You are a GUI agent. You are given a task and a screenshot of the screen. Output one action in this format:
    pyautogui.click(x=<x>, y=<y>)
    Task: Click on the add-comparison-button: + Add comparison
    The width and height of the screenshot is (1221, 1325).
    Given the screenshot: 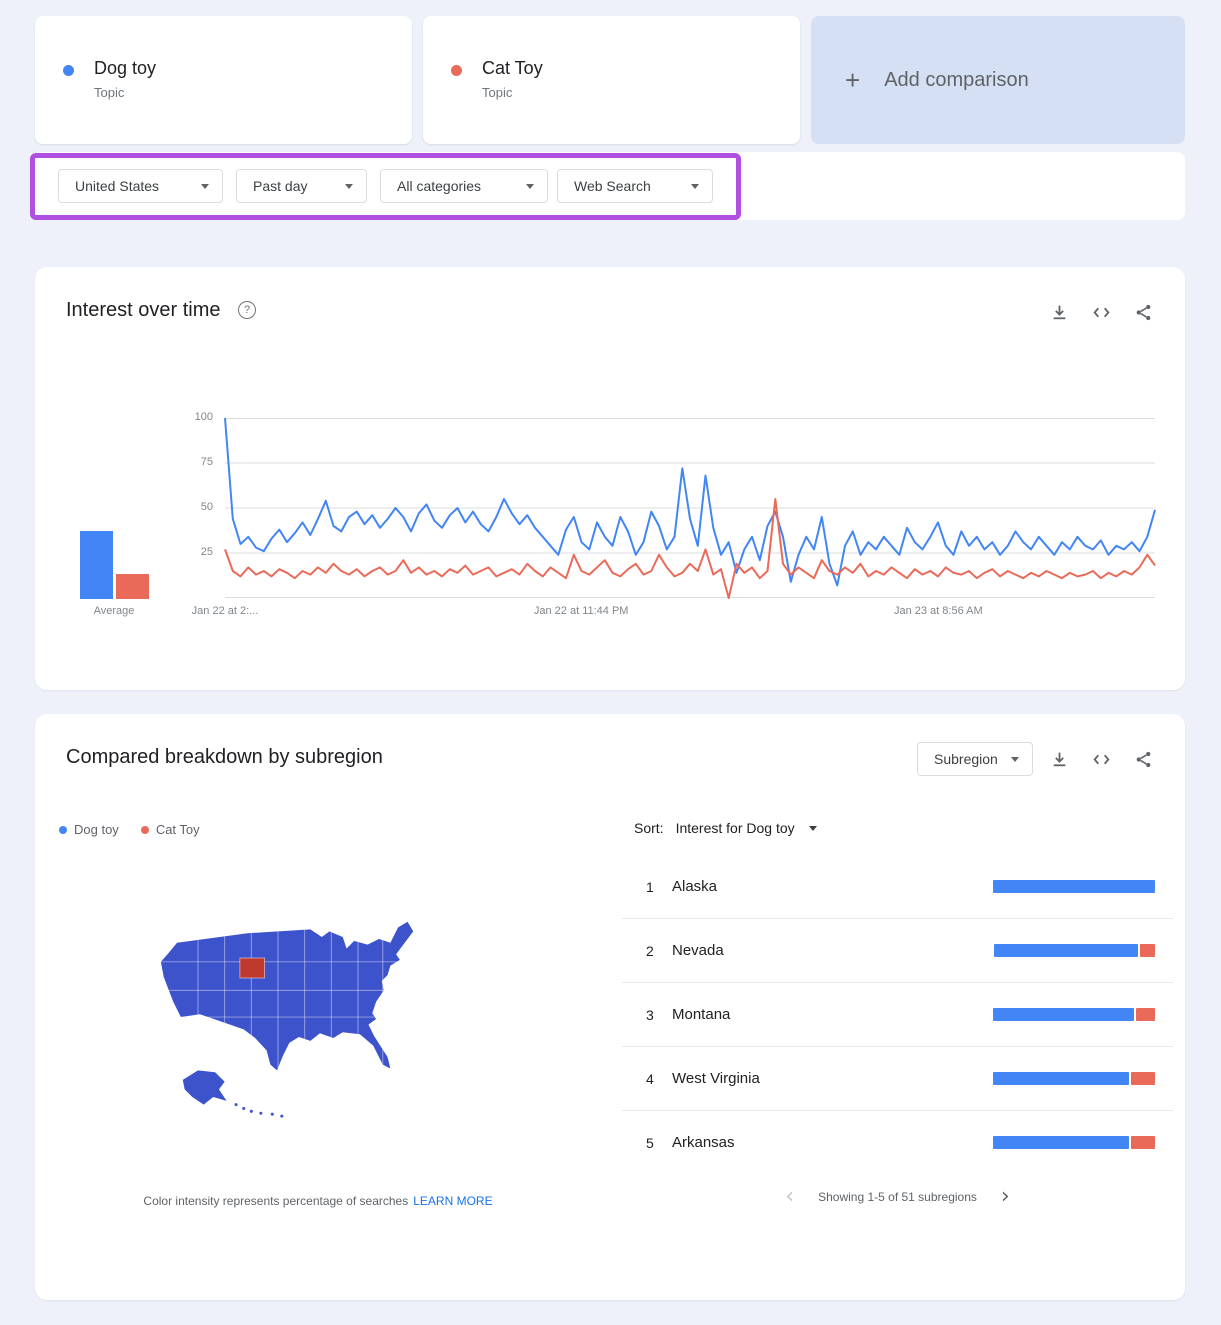 What is the action you would take?
    pyautogui.click(x=998, y=80)
    